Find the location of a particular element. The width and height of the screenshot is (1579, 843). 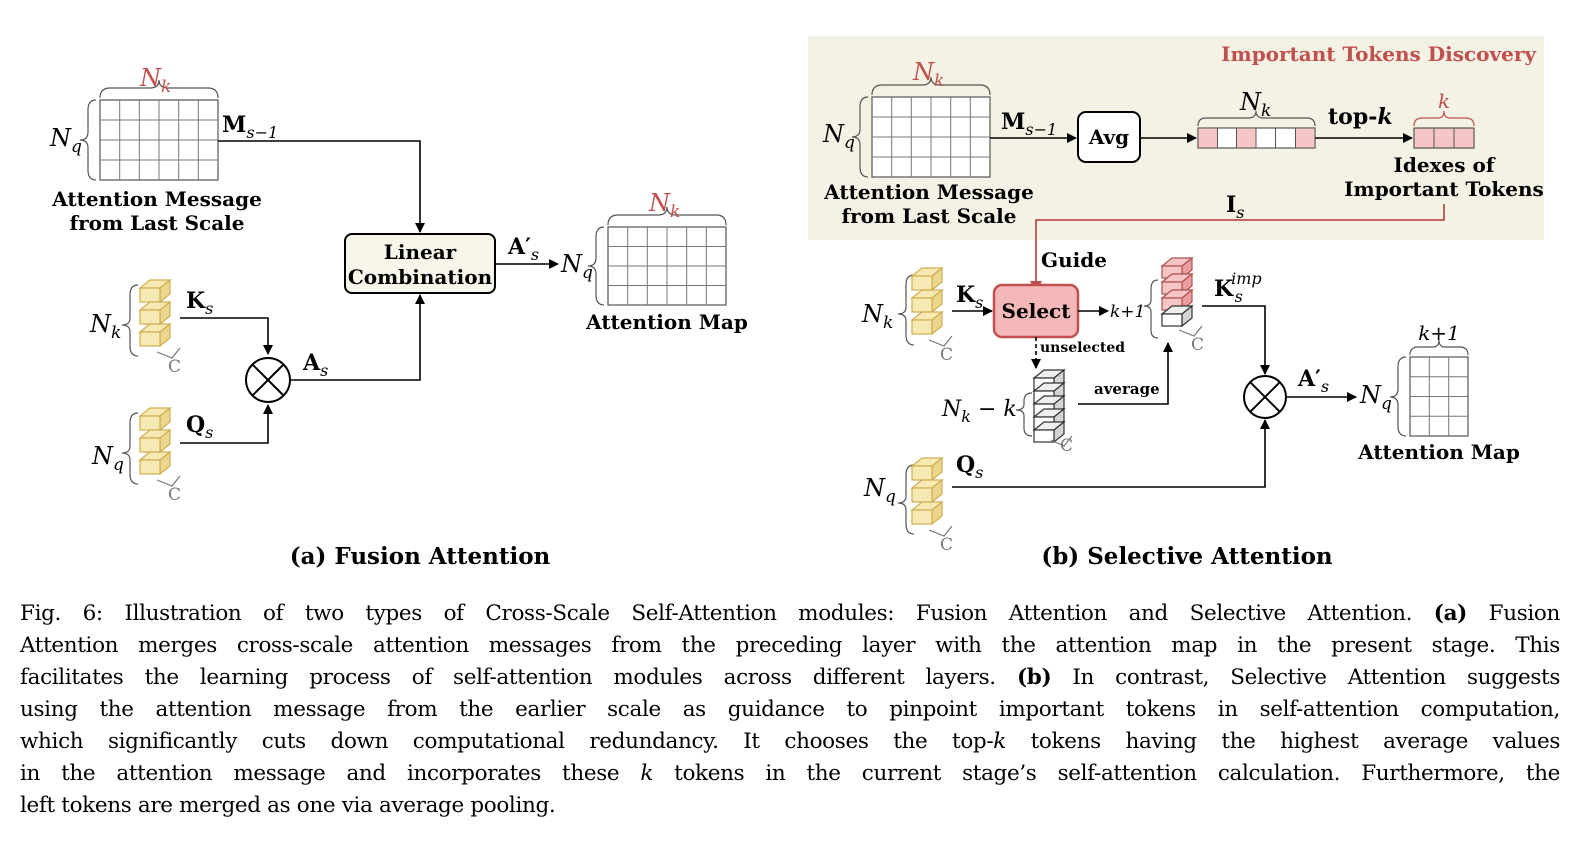

select-label: Select is located at coordinates (1037, 311).